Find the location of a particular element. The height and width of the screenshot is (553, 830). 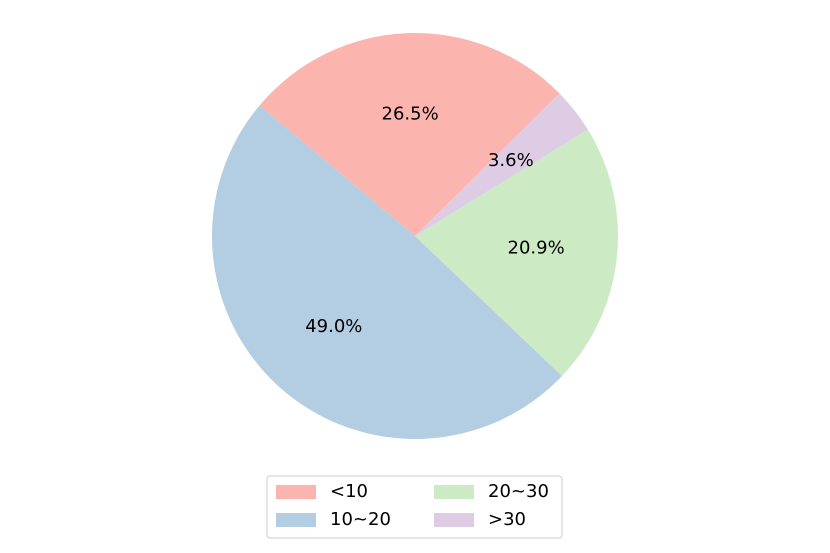

legend-label: >30 is located at coordinates (507, 519).